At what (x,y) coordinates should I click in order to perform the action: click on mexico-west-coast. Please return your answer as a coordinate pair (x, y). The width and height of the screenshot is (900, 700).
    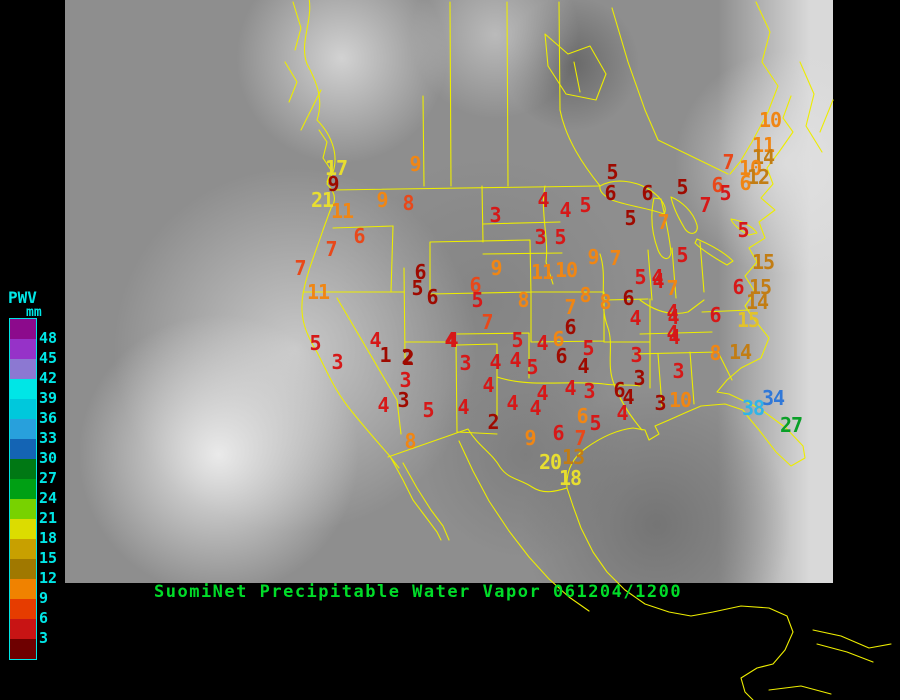
    Looking at the image, I should click on (524, 526).